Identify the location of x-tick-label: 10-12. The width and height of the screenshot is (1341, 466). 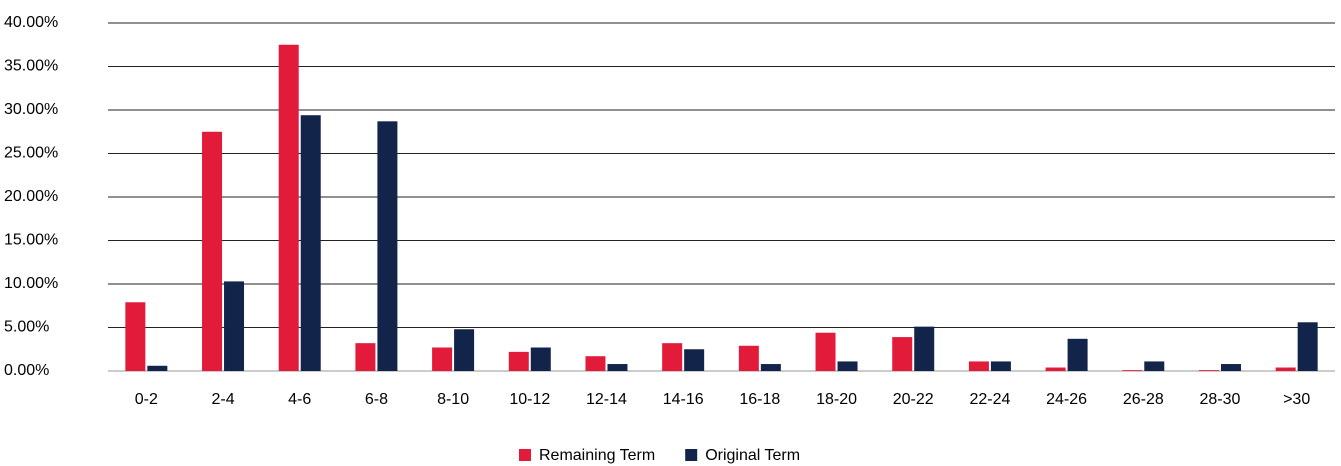
(529, 399).